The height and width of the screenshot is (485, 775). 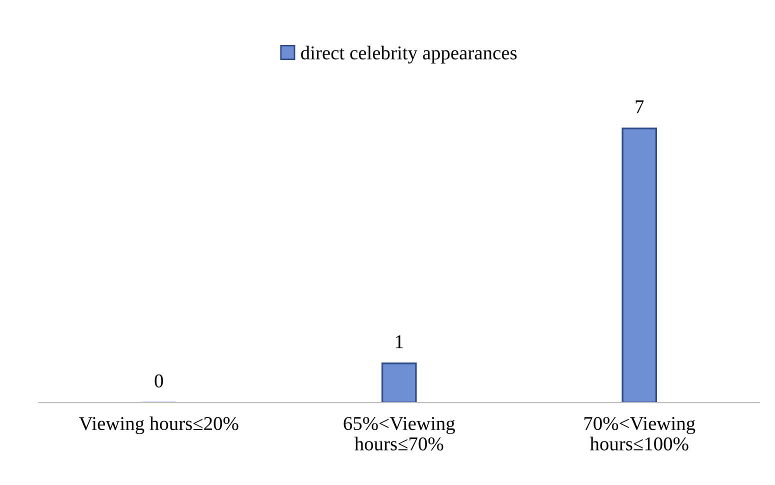 What do you see at coordinates (399, 341) in the screenshot?
I see `data-label: 1` at bounding box center [399, 341].